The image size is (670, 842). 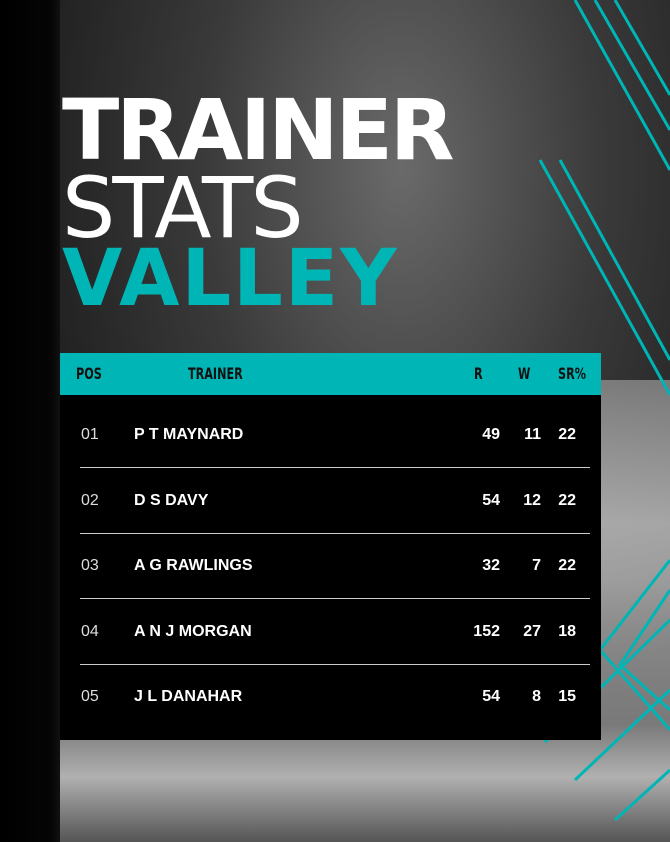 I want to click on cell-pos: 04, so click(x=90, y=631).